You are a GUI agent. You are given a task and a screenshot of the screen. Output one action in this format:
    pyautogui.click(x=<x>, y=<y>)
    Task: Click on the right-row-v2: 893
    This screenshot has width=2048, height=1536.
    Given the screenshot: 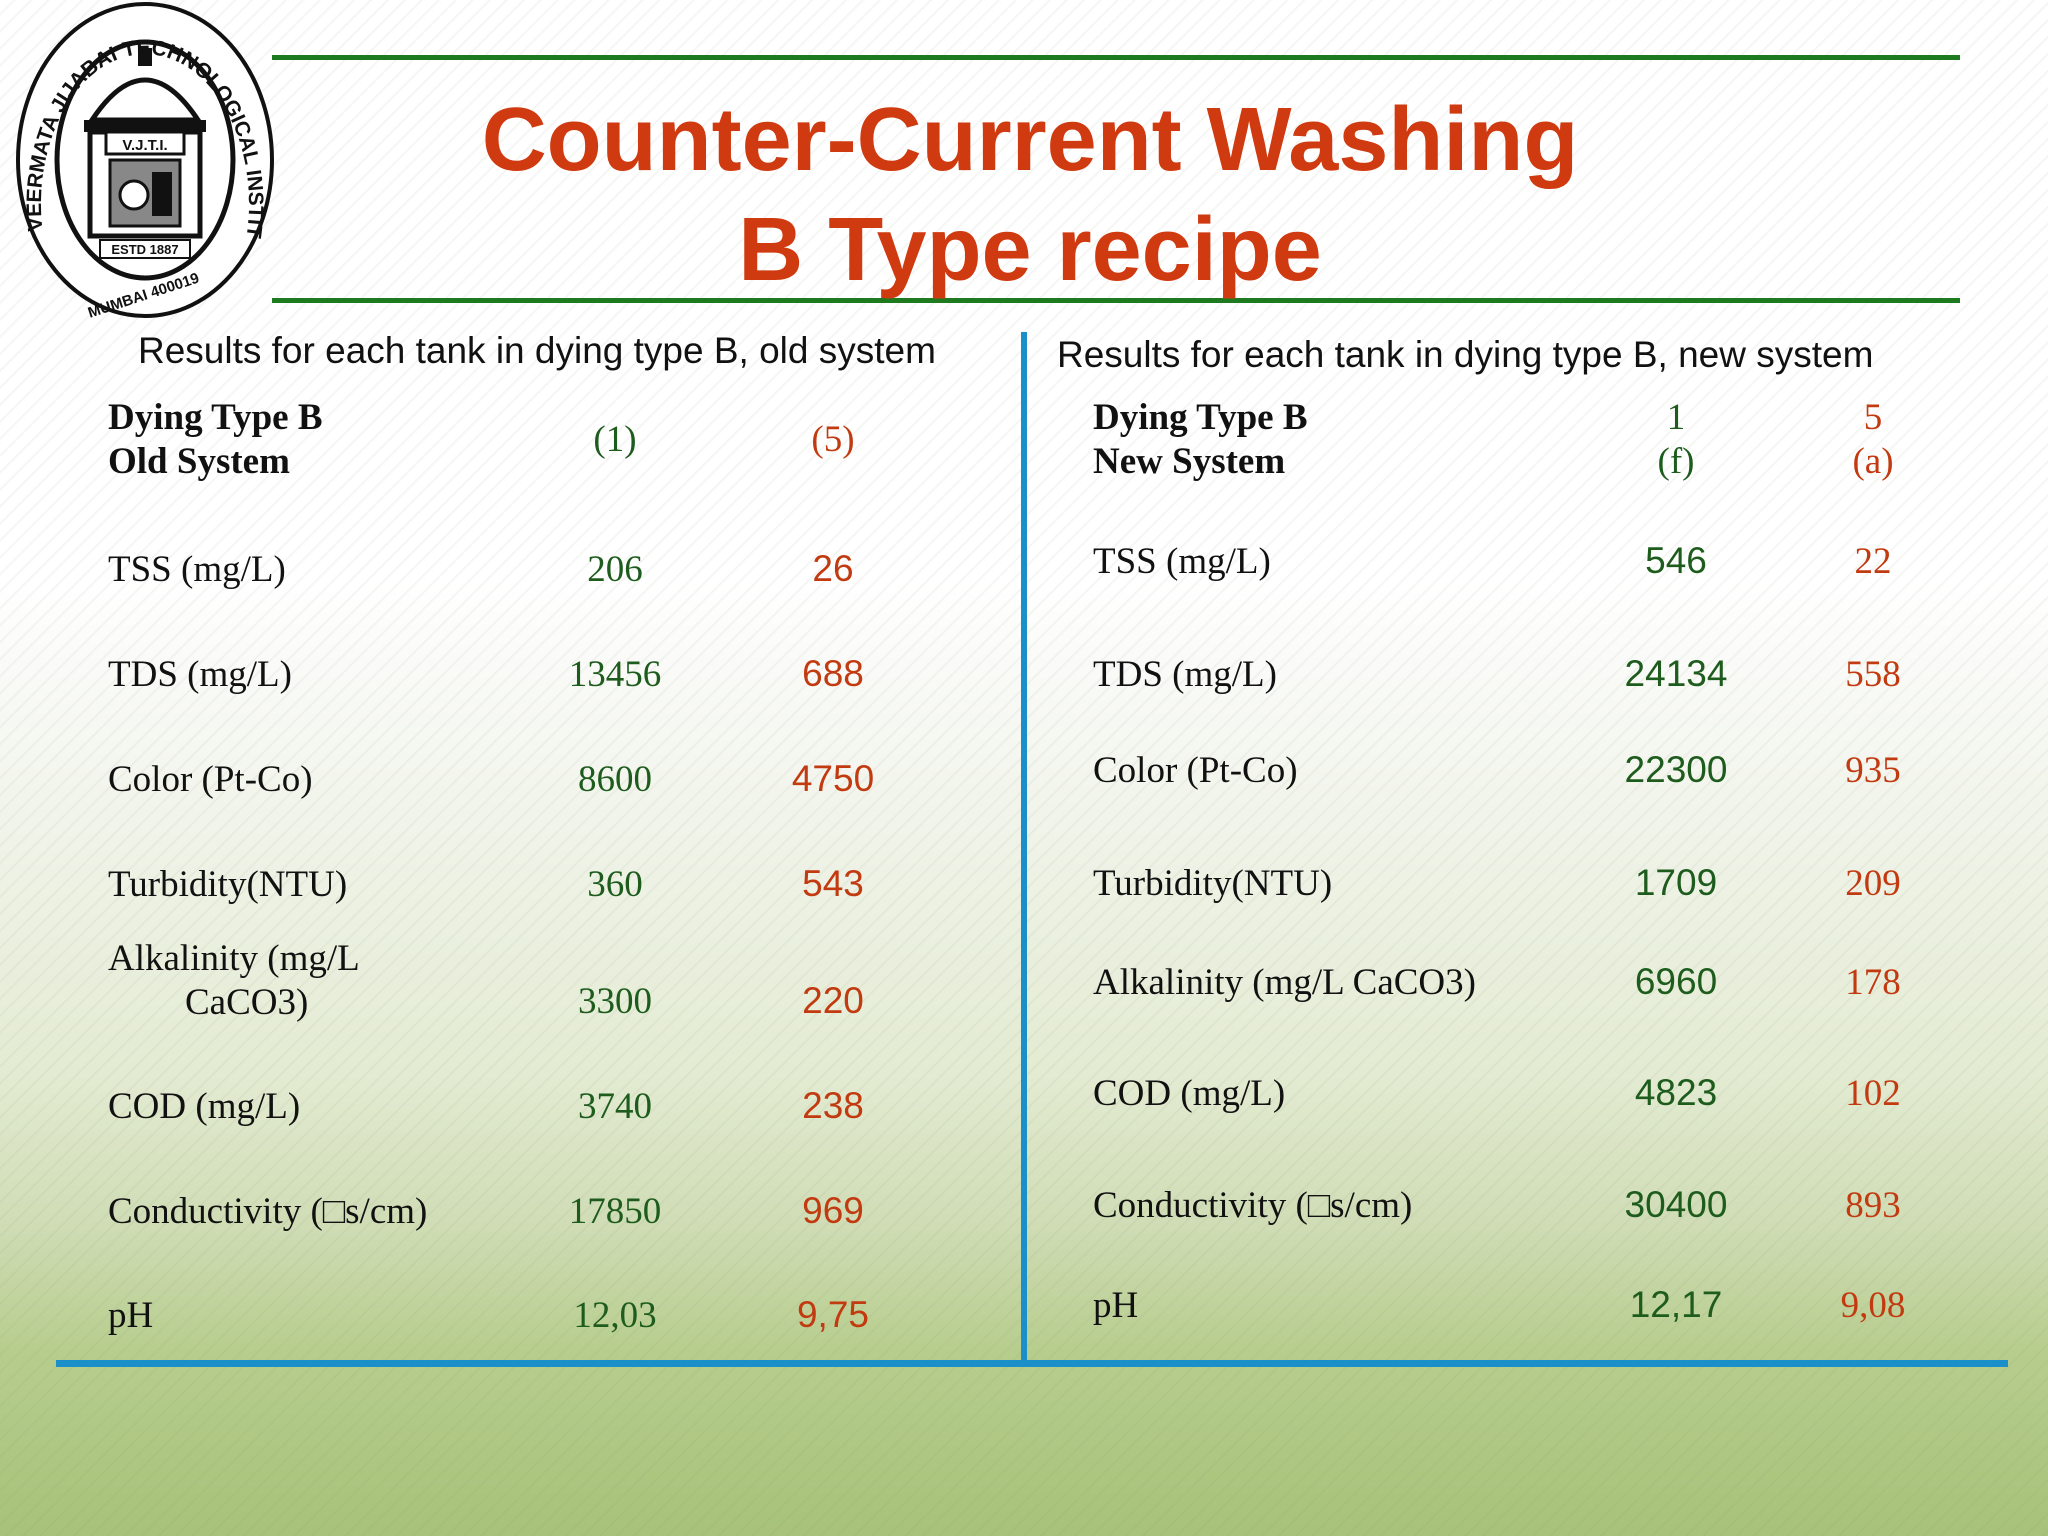 What is the action you would take?
    pyautogui.click(x=1873, y=1205)
    